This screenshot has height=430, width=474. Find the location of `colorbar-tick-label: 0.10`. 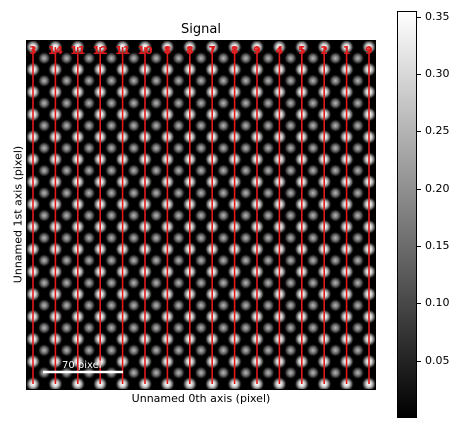

colorbar-tick-label: 0.10 is located at coordinates (437, 303).